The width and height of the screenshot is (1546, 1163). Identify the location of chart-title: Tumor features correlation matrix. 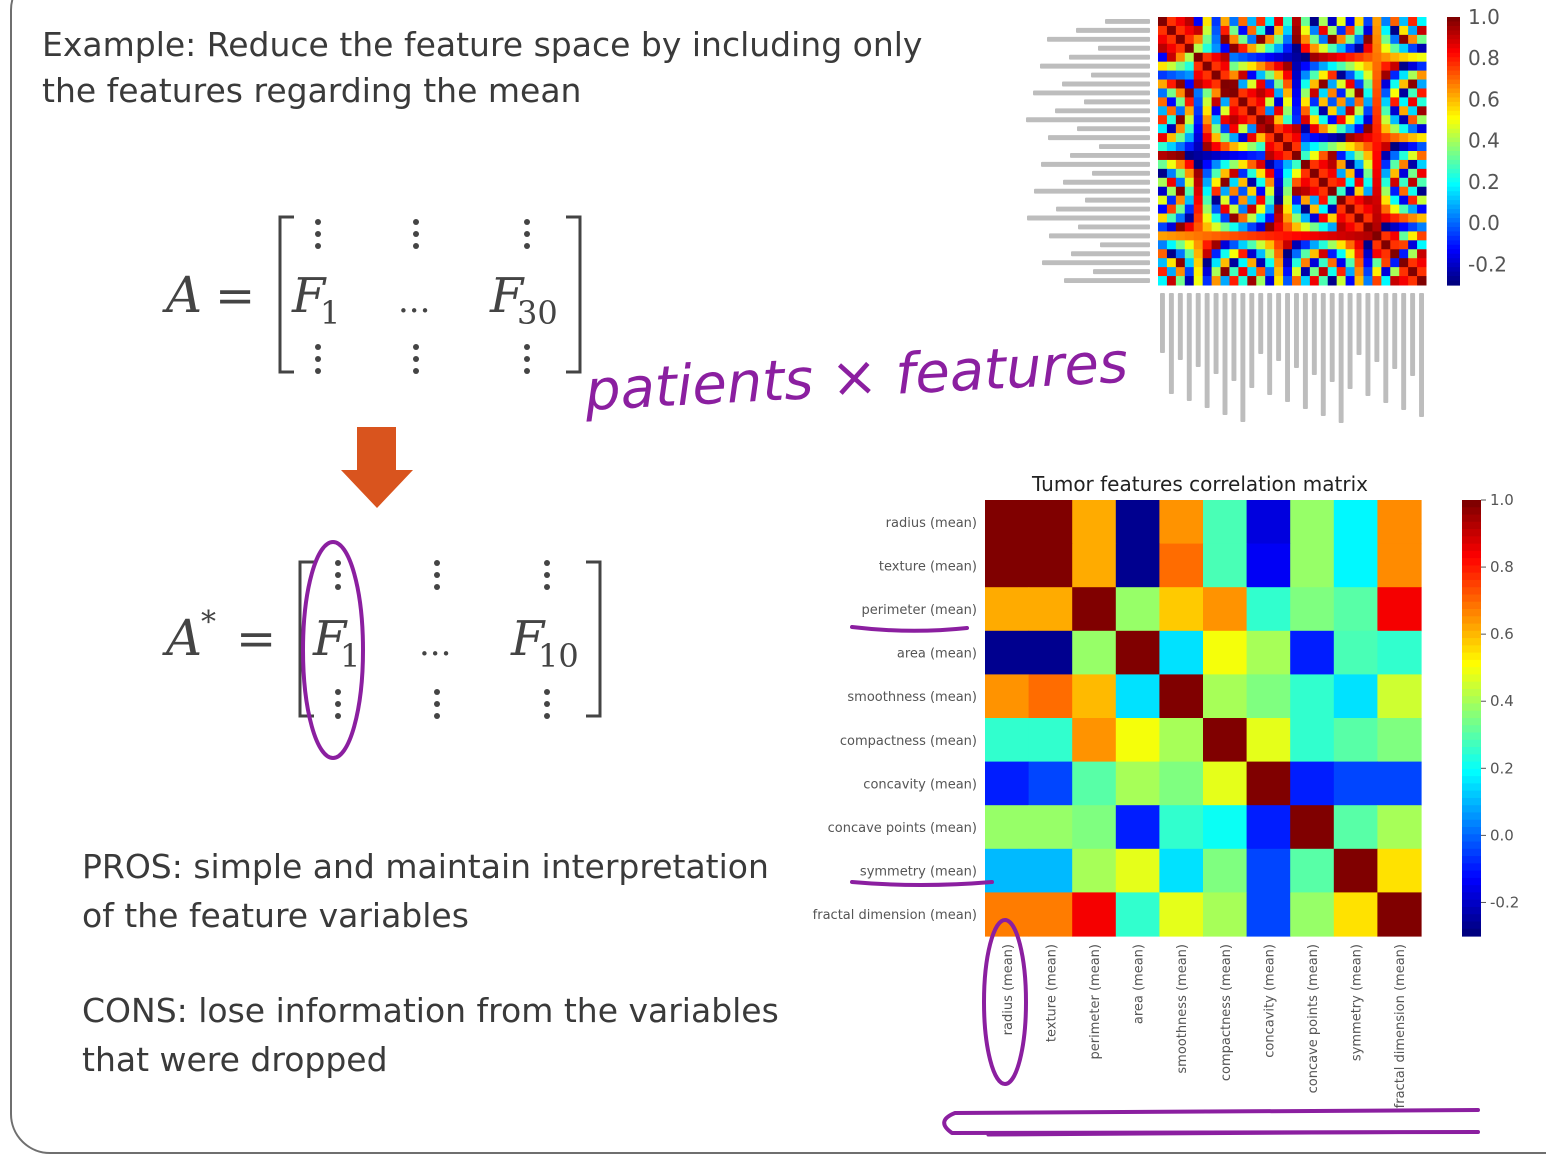
(1199, 484).